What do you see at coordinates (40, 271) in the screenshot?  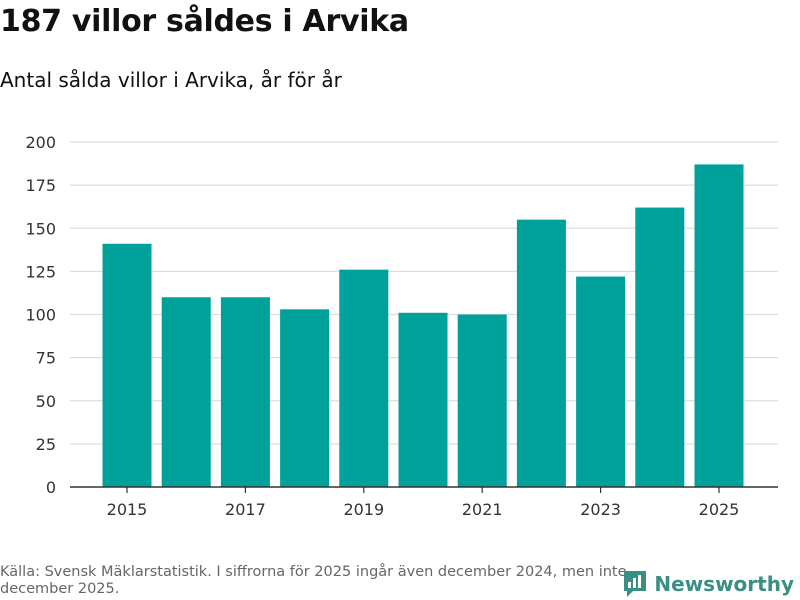 I see `y-tick-label-125: 125` at bounding box center [40, 271].